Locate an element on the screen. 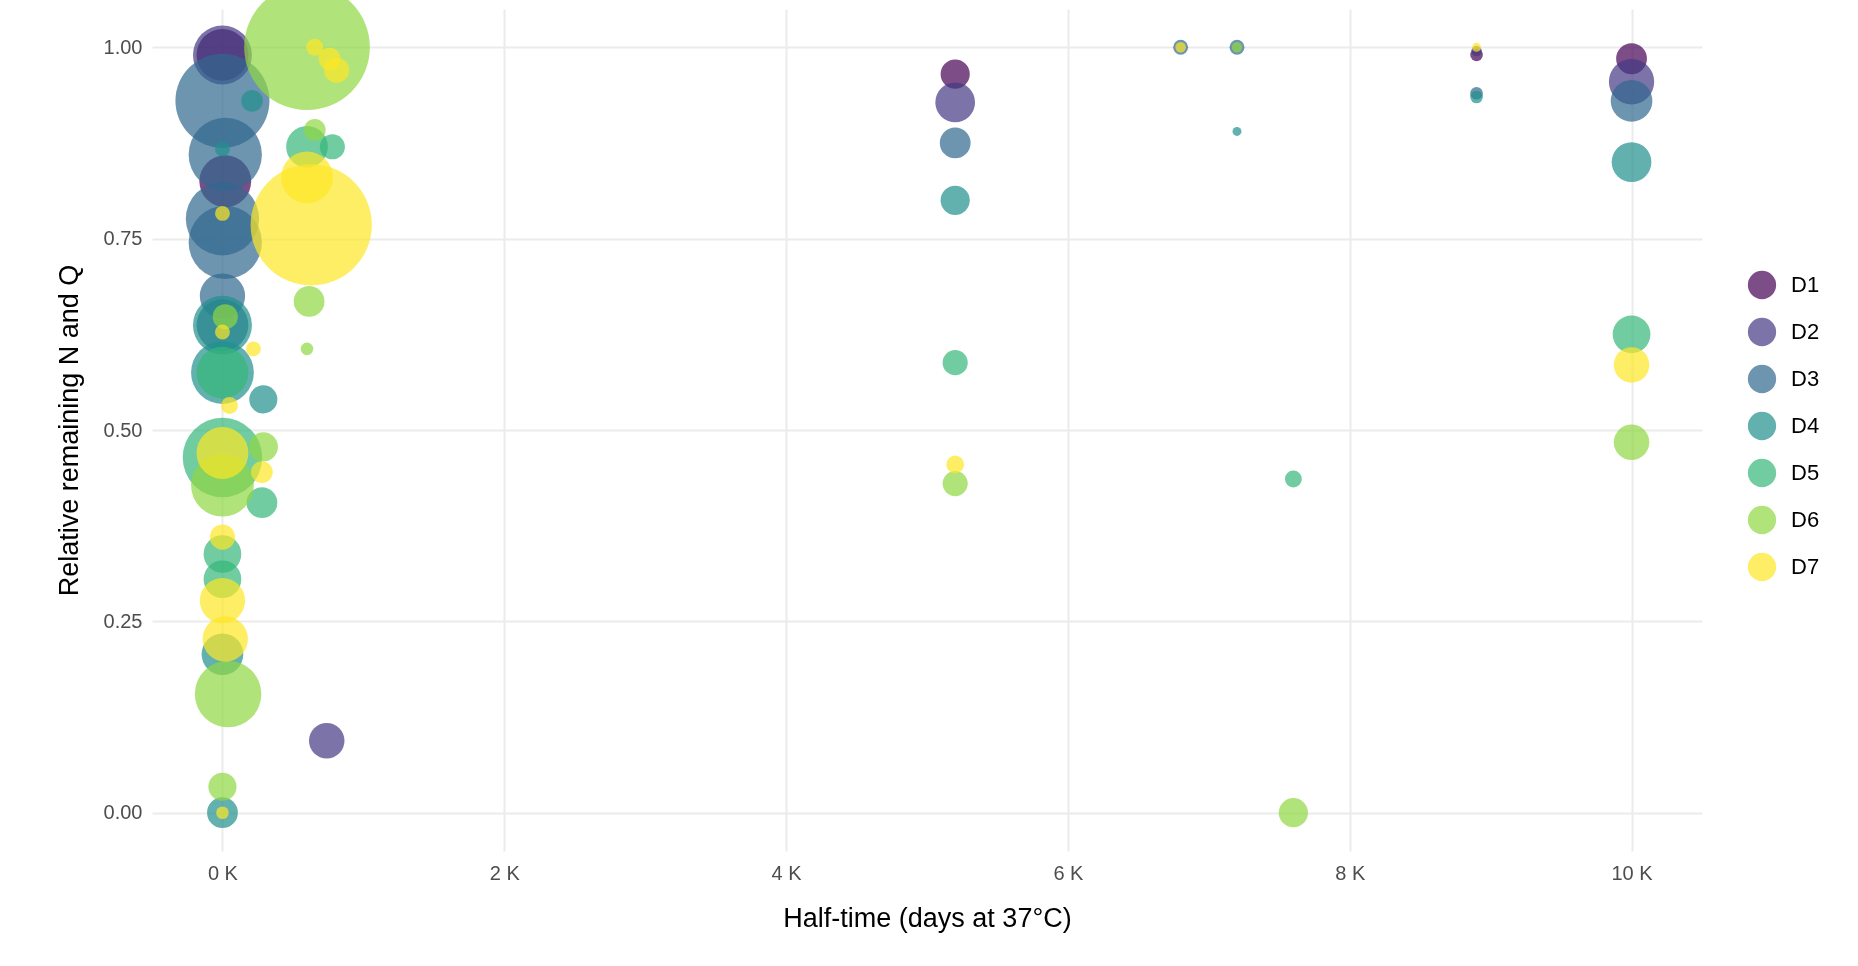 The image size is (1858, 966). legend-label: D7 is located at coordinates (1805, 566).